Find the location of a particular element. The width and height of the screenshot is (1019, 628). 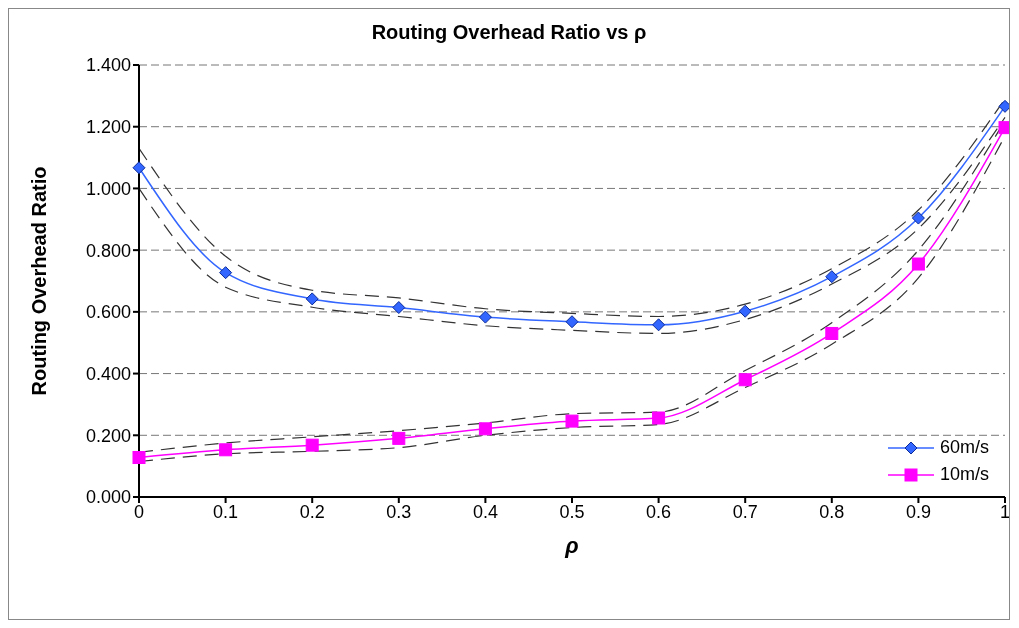

x-tick-label: 0.1 is located at coordinates (226, 511).